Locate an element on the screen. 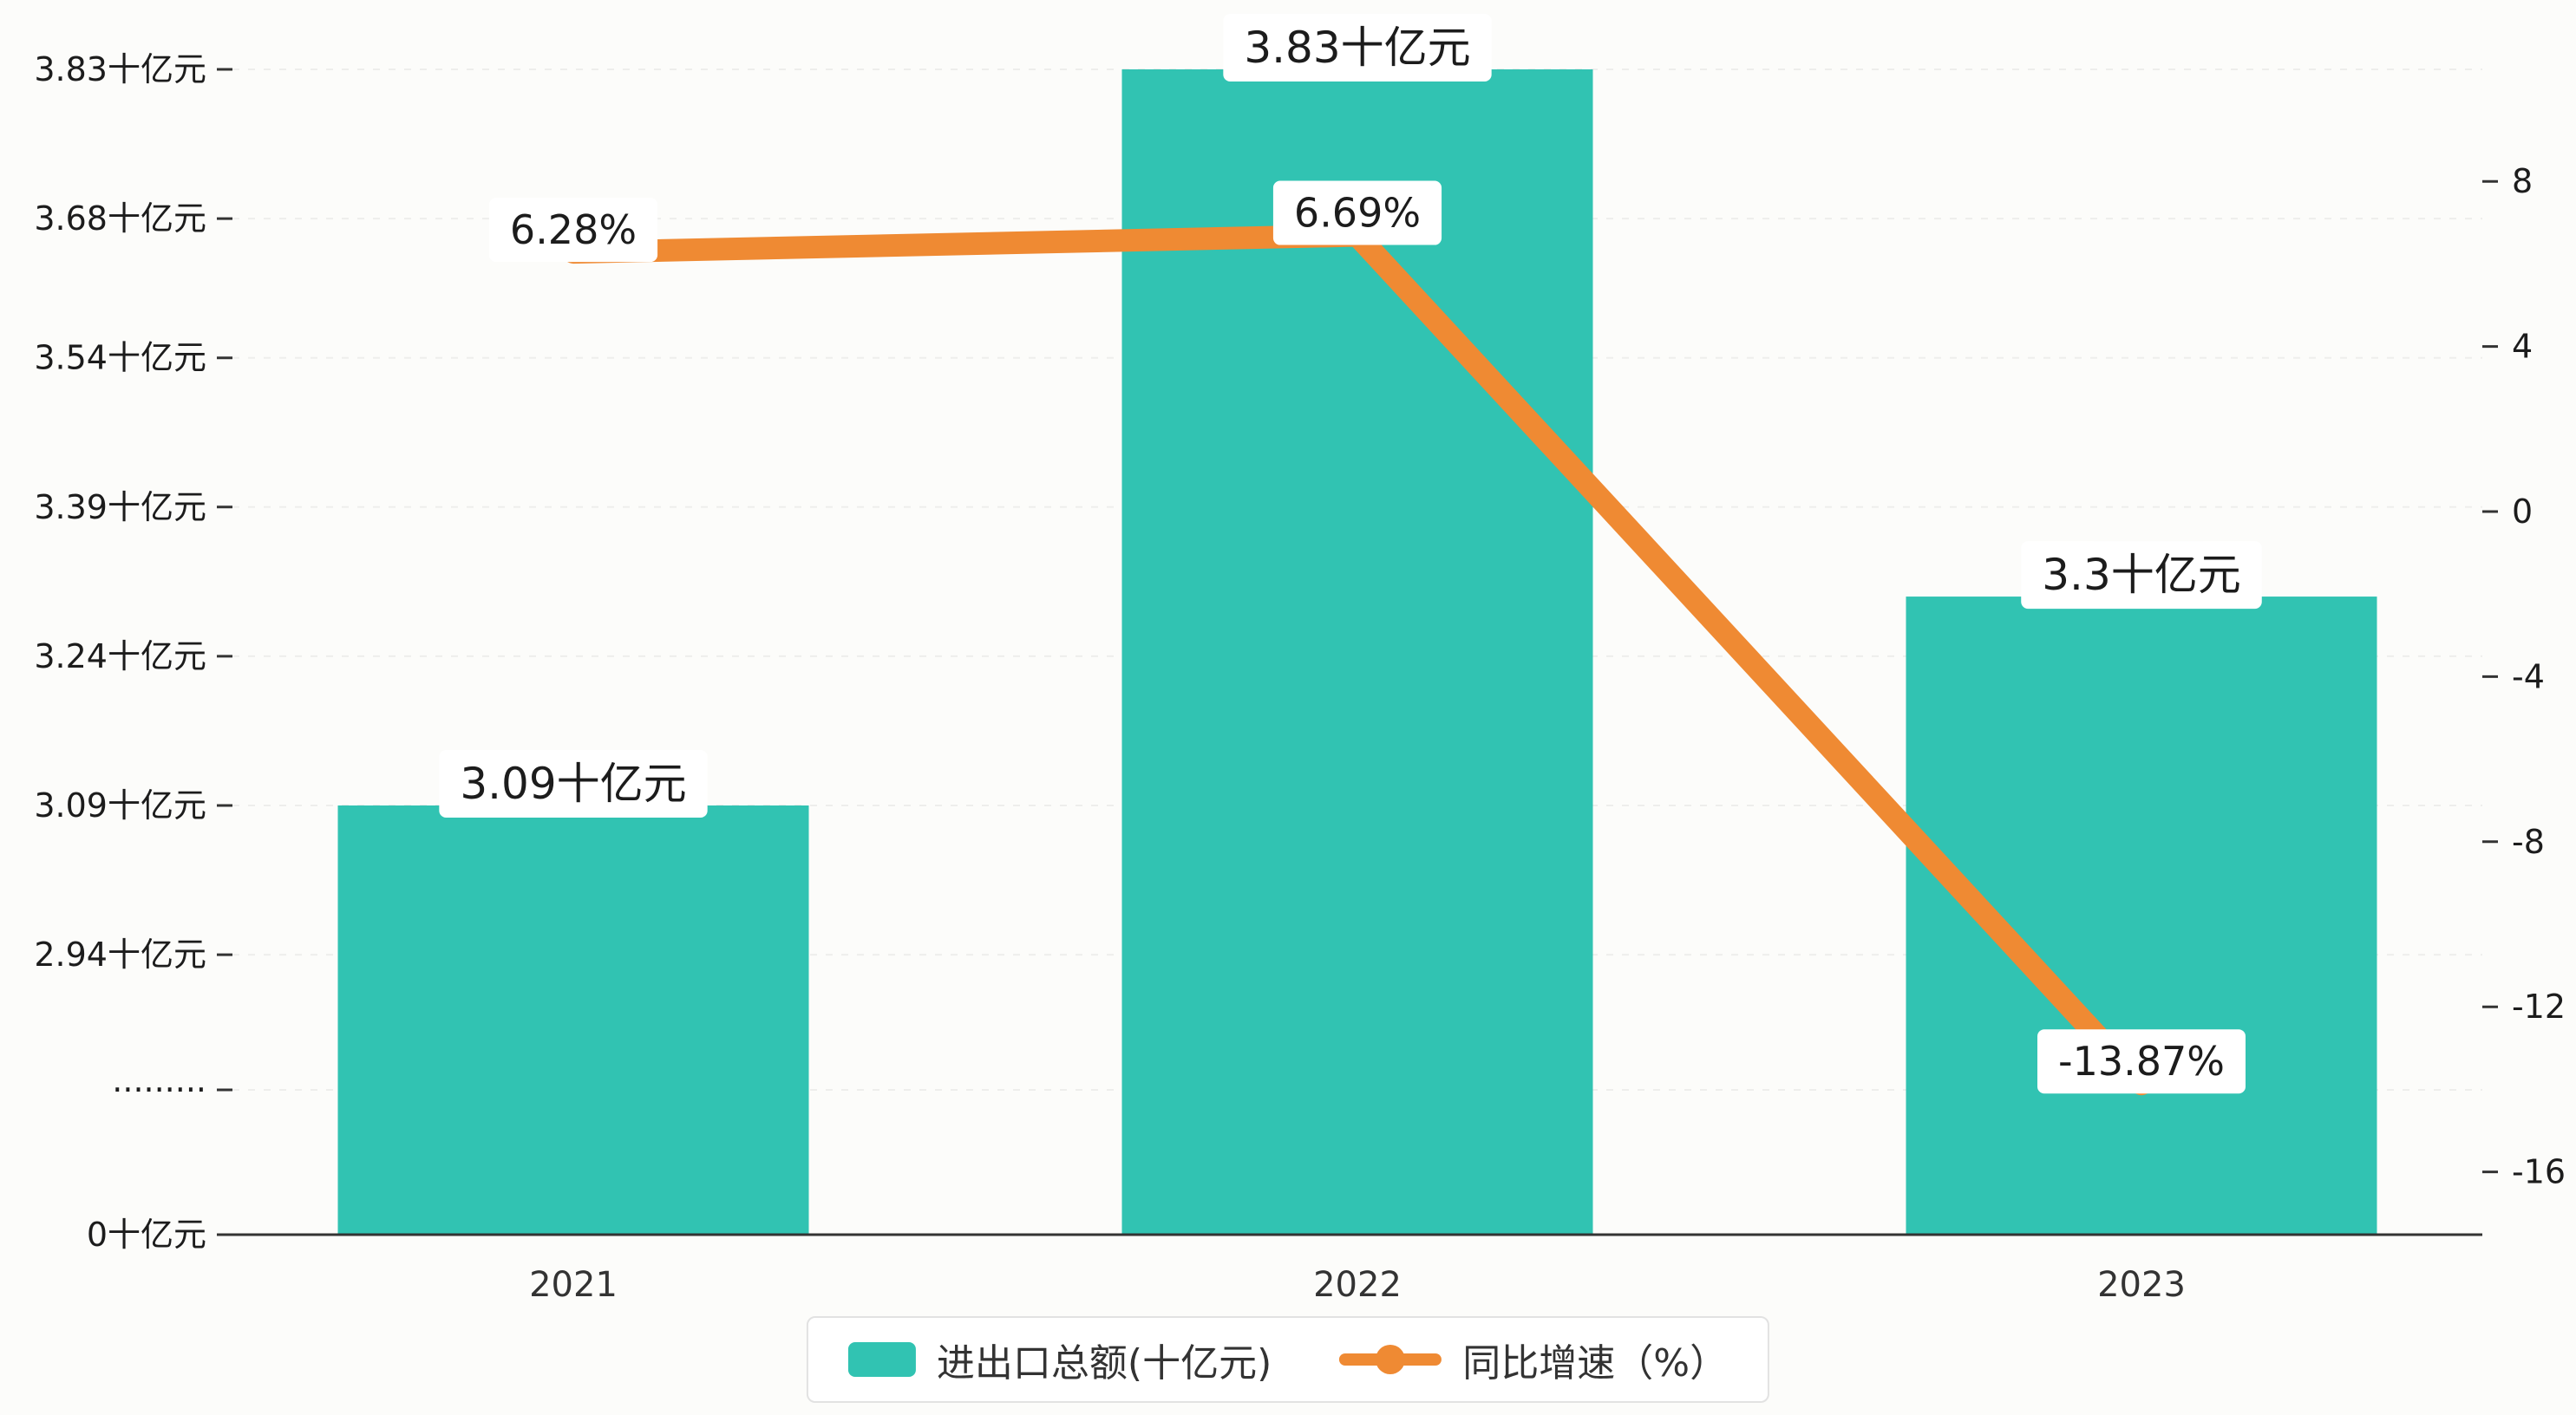 Image resolution: width=2576 pixels, height=1415 pixels. left-axis-label: 3.83十亿元 is located at coordinates (120, 69).